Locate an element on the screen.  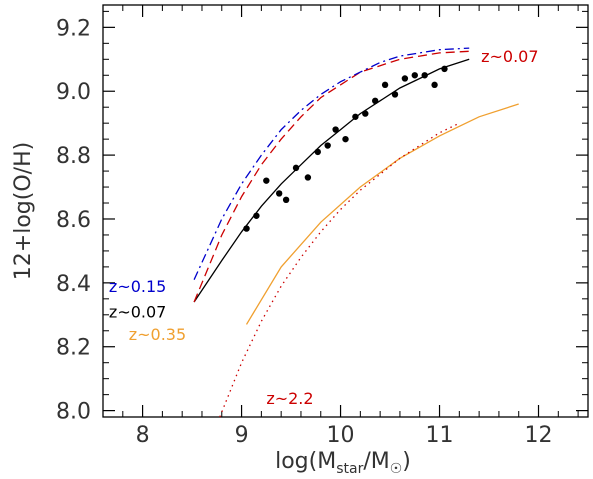
annotation-label: z~2.2 is located at coordinates (289, 398).